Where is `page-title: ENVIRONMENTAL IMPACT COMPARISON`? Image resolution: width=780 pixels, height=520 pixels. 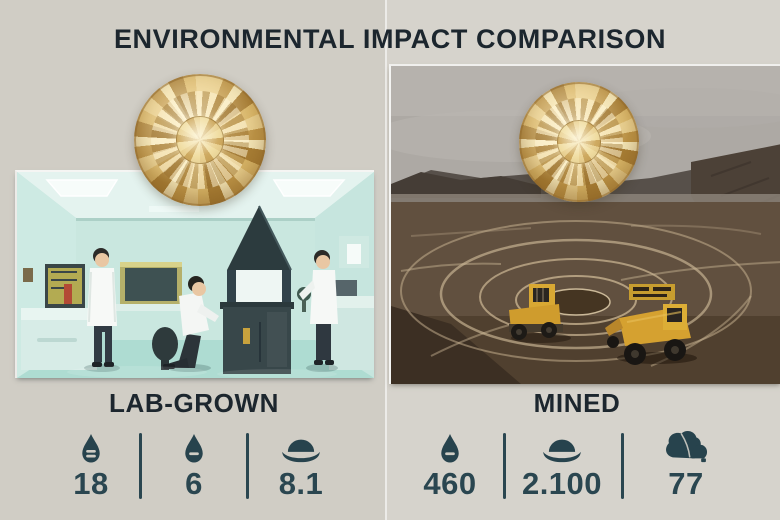 page-title: ENVIRONMENTAL IMPACT COMPARISON is located at coordinates (390, 39).